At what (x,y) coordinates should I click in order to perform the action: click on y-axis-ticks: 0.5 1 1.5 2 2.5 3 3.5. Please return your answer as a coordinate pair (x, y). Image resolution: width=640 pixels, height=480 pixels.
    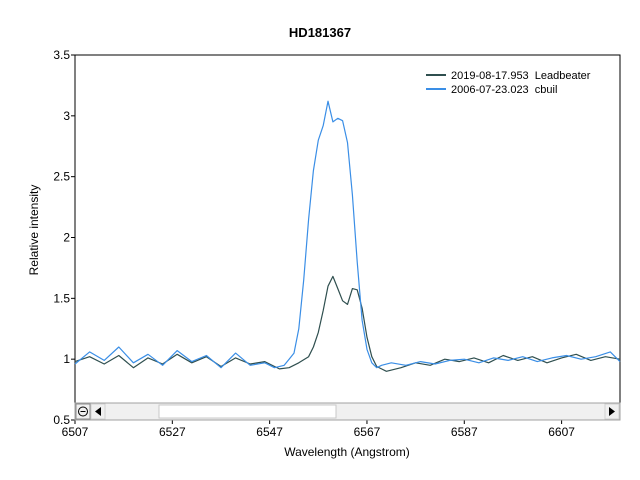
    Looking at the image, I should click on (64, 237).